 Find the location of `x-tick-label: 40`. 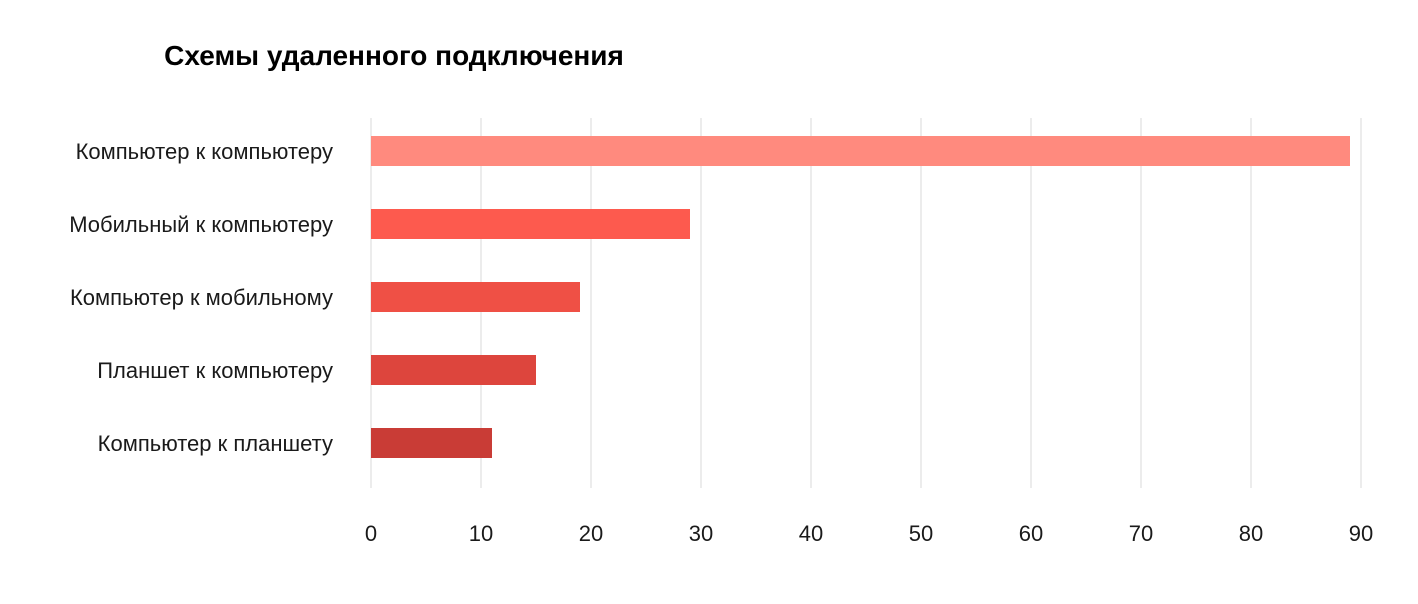

x-tick-label: 40 is located at coordinates (811, 533).